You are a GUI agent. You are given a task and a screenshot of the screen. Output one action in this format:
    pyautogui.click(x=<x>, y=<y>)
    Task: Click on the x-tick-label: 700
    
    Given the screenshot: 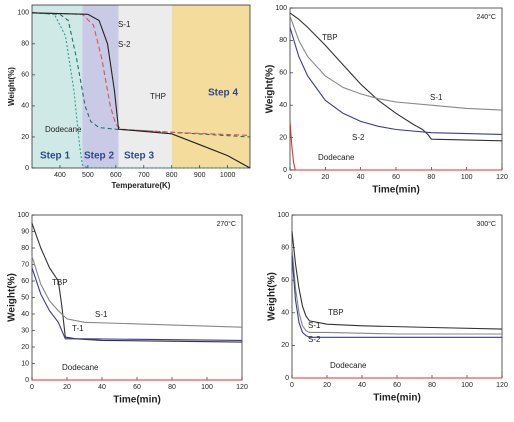 What is the action you would take?
    pyautogui.click(x=144, y=175)
    